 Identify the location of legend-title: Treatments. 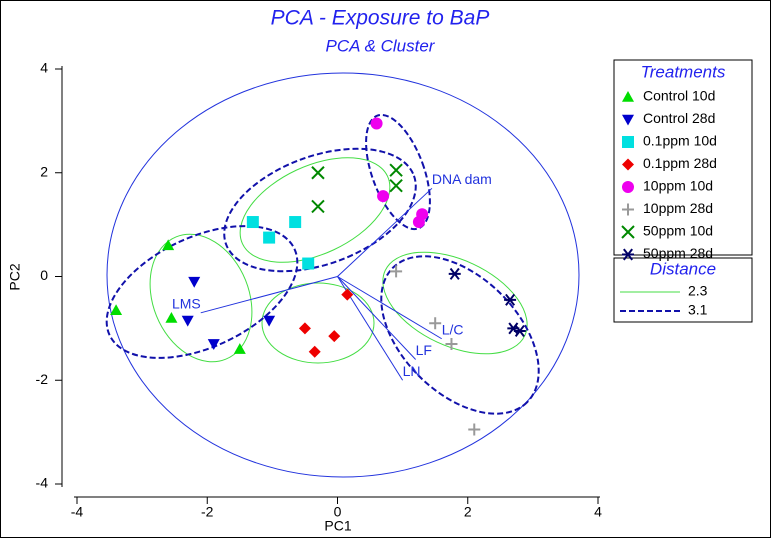
(683, 71).